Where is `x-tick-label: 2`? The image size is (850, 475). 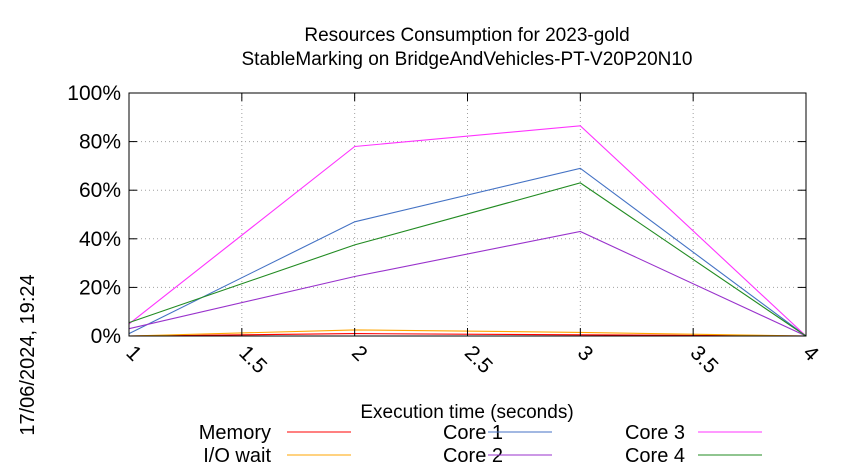 x-tick-label: 2 is located at coordinates (359, 353).